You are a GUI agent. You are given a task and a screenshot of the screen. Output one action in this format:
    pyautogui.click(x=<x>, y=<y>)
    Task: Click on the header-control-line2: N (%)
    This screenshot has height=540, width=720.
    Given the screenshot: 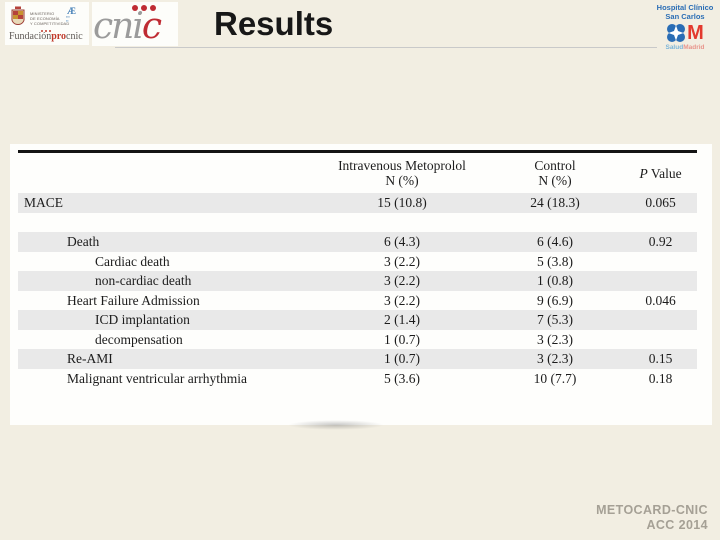 What is the action you would take?
    pyautogui.click(x=555, y=180)
    